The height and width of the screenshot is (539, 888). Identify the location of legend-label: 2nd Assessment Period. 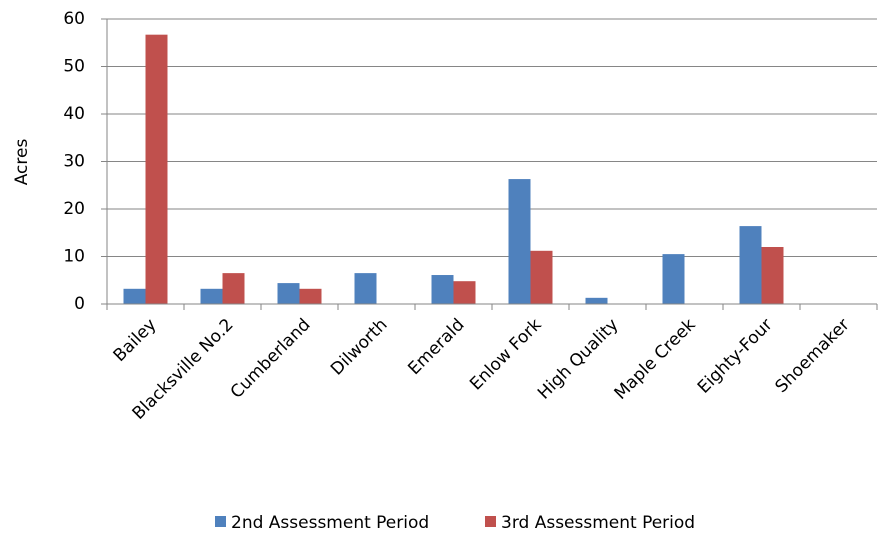
(330, 523).